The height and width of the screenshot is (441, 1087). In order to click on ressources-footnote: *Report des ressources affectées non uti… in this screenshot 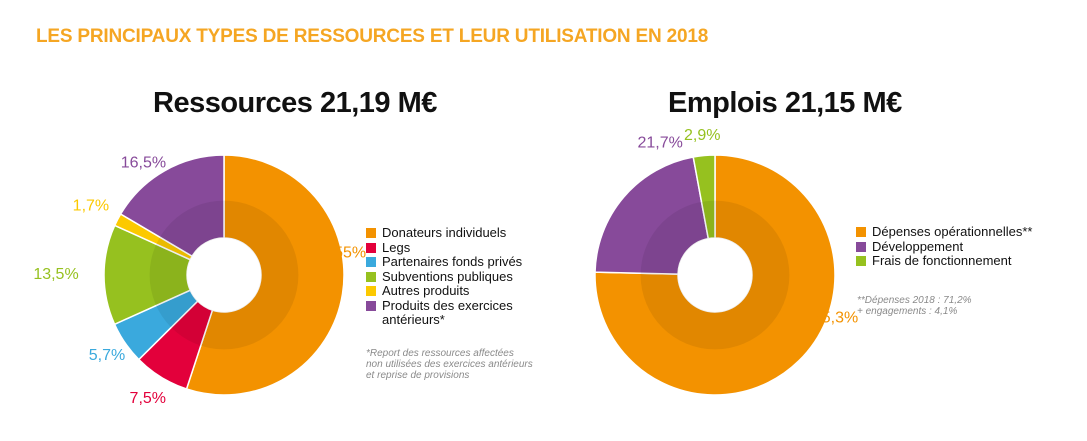, I will do `click(449, 364)`.